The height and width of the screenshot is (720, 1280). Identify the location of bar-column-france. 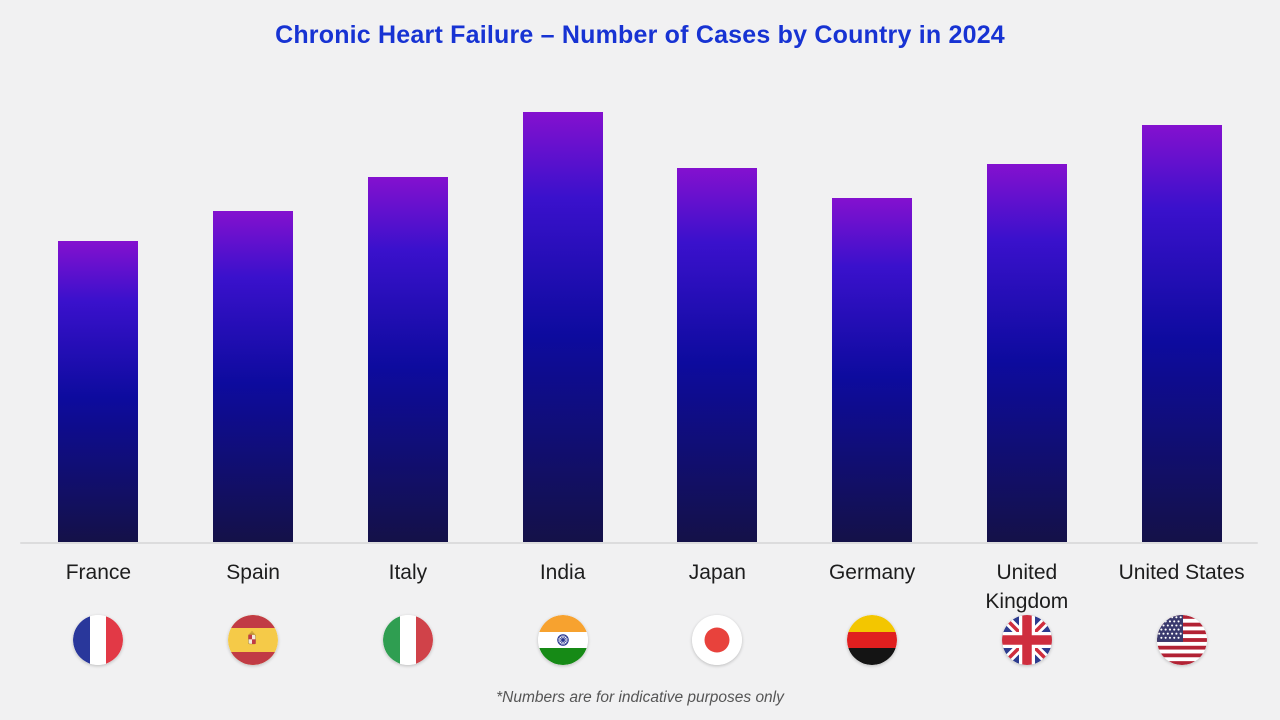
(98, 327).